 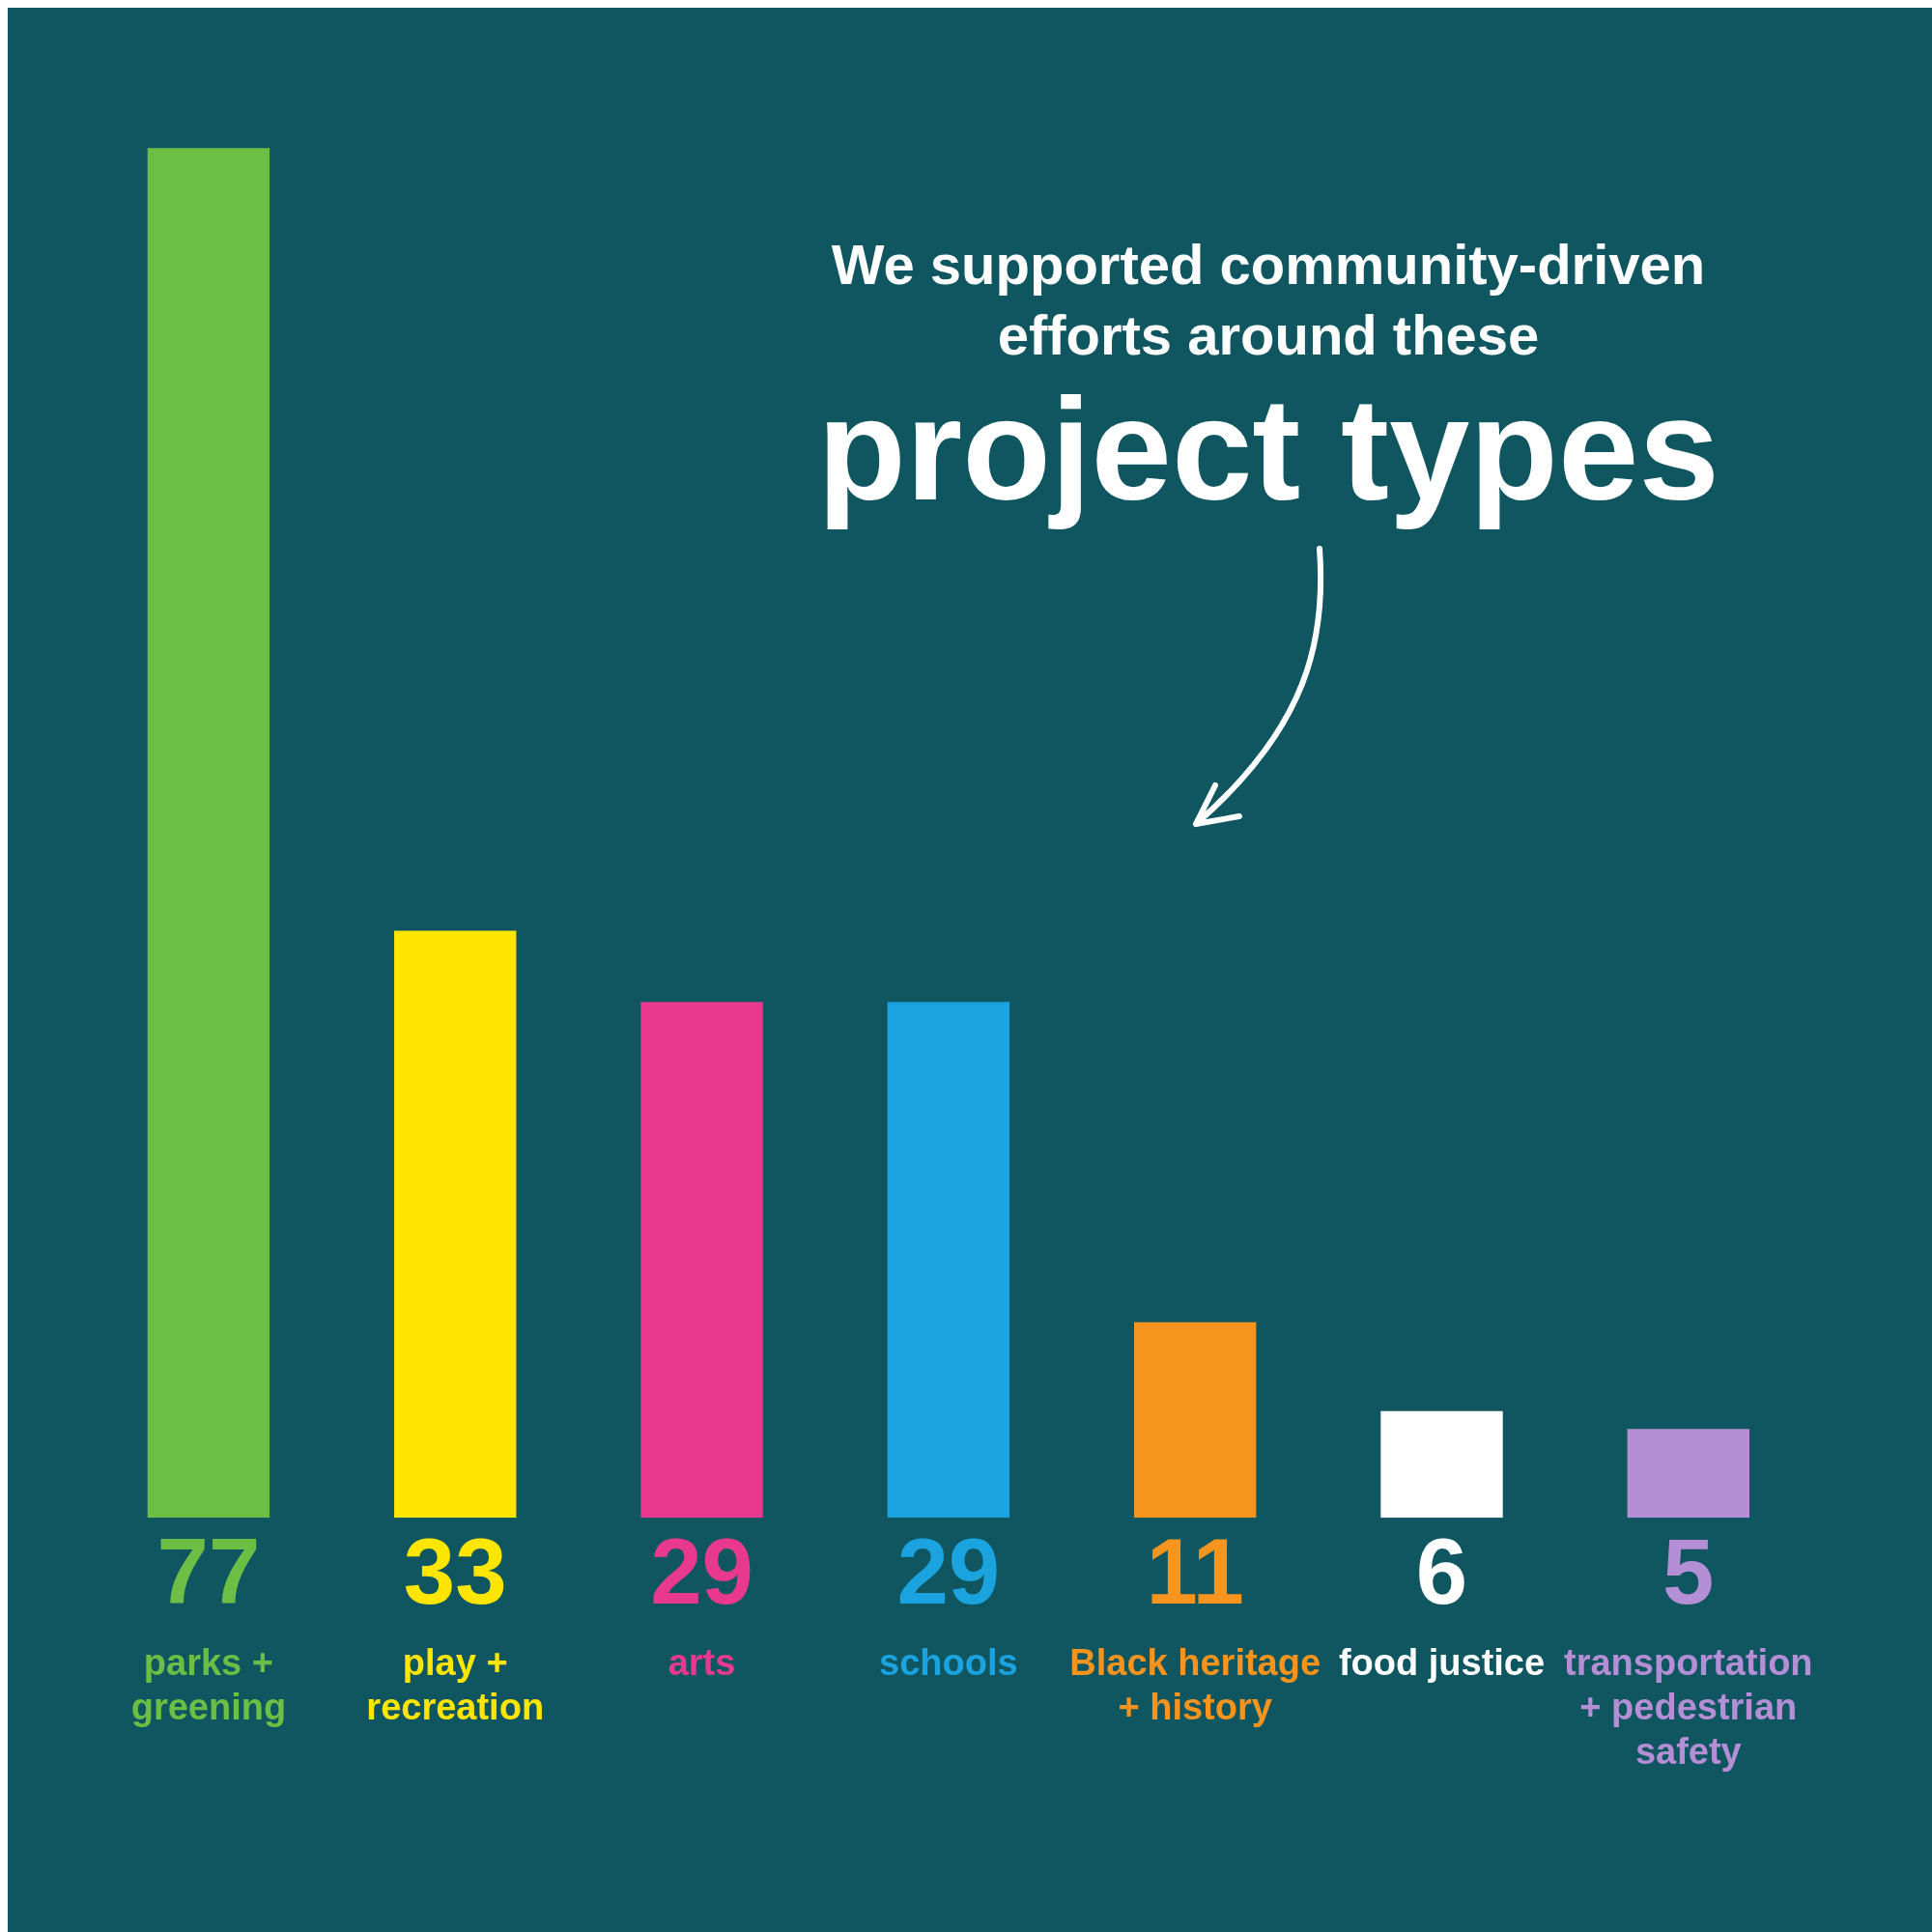 I want to click on data-label: 33, so click(x=455, y=1571).